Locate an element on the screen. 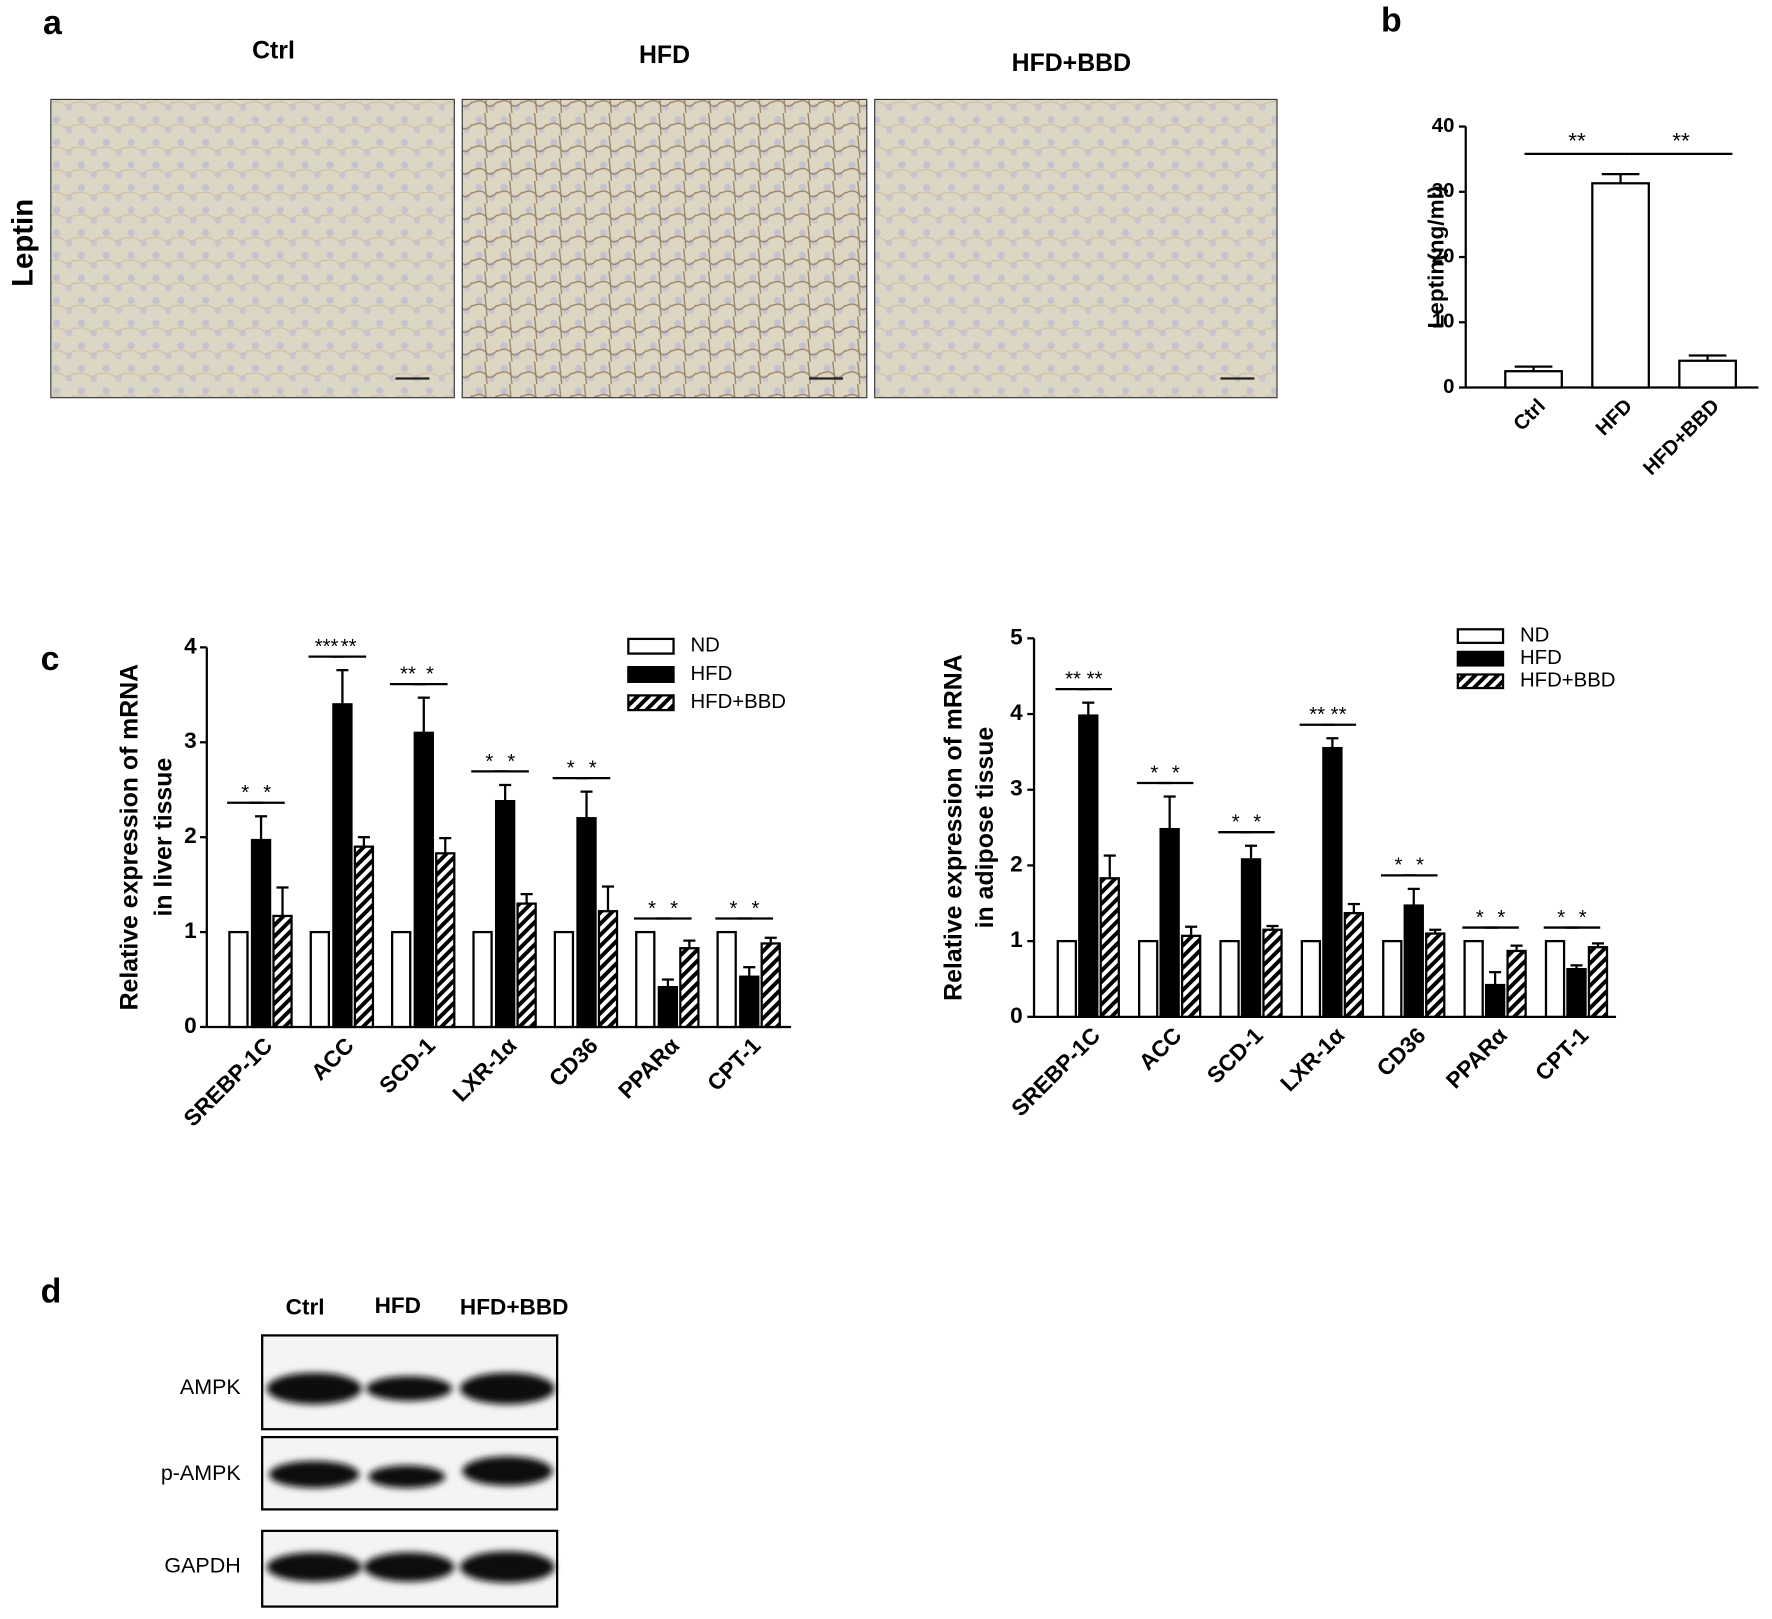 This screenshot has width=1772, height=1619. legend-label: HFD is located at coordinates (1541, 658).